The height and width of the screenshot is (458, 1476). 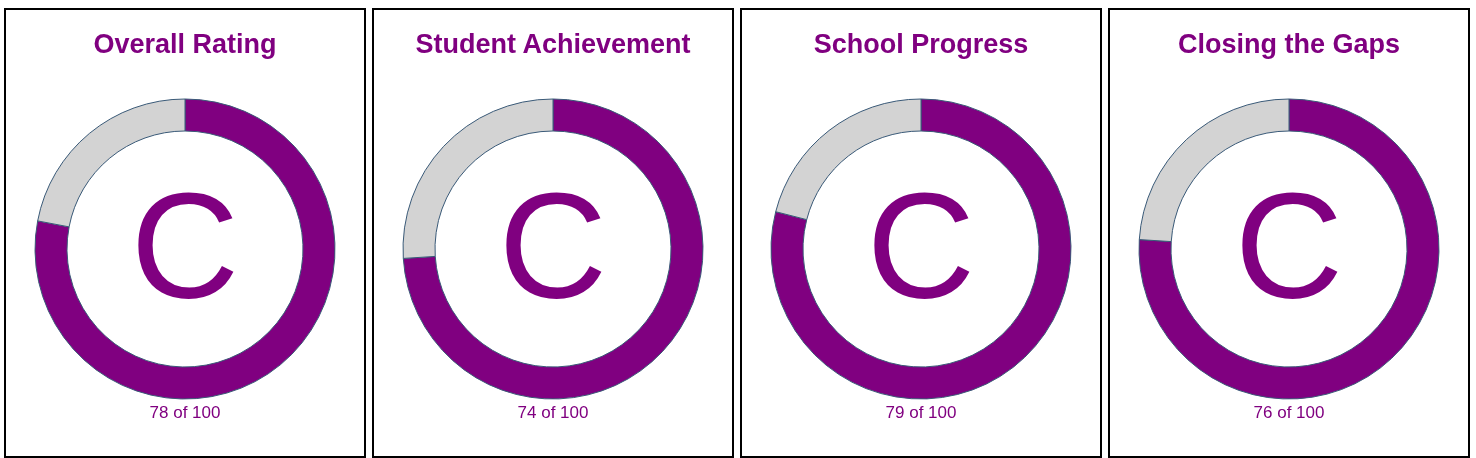 I want to click on text: 79 of 100, so click(x=921, y=412).